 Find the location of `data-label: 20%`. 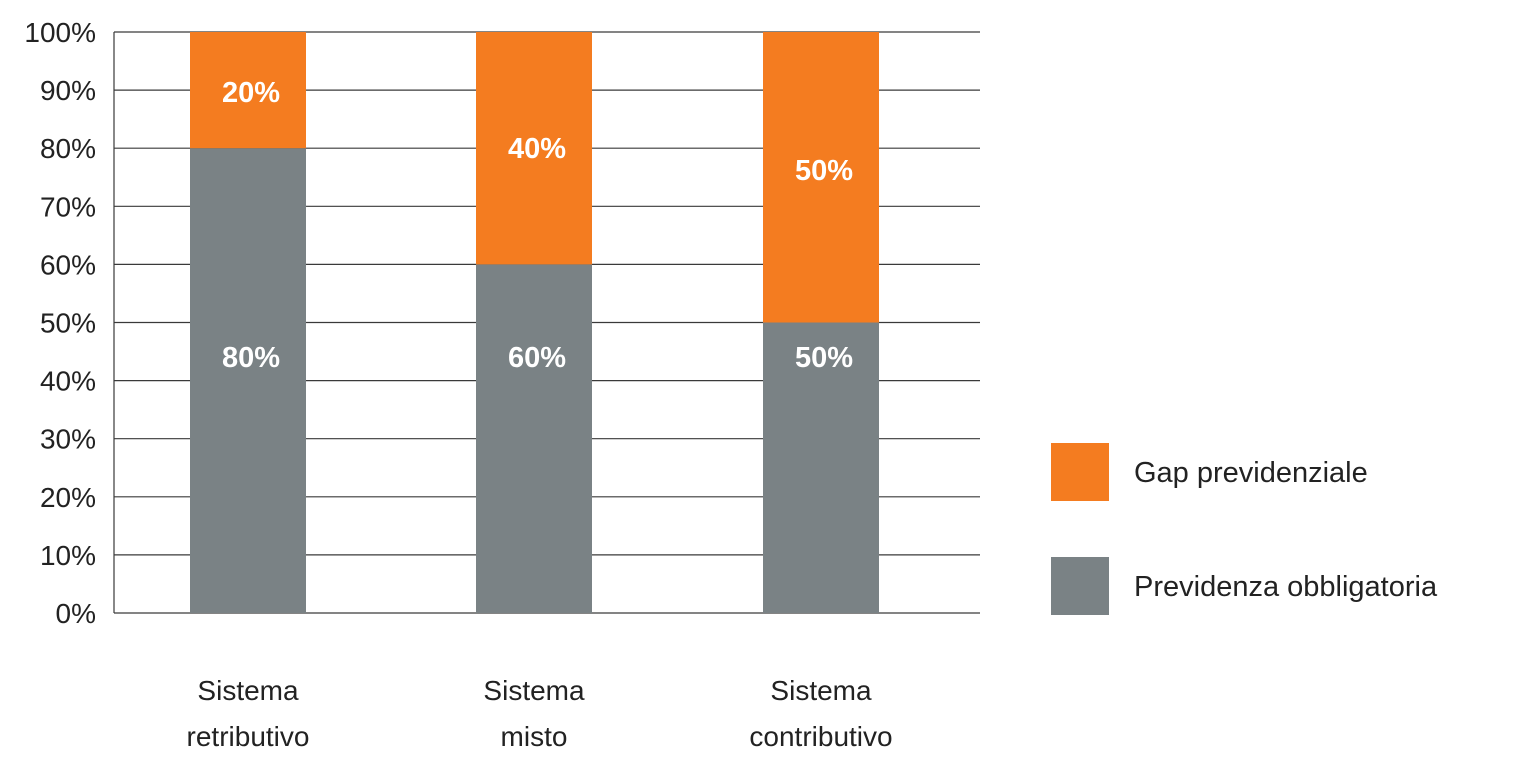

data-label: 20% is located at coordinates (251, 93).